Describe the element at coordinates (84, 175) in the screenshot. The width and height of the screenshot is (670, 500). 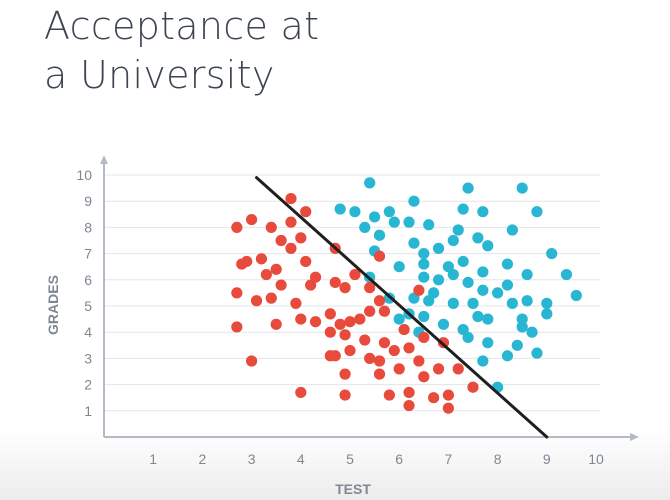
I see `y-tick-label: 10` at that location.